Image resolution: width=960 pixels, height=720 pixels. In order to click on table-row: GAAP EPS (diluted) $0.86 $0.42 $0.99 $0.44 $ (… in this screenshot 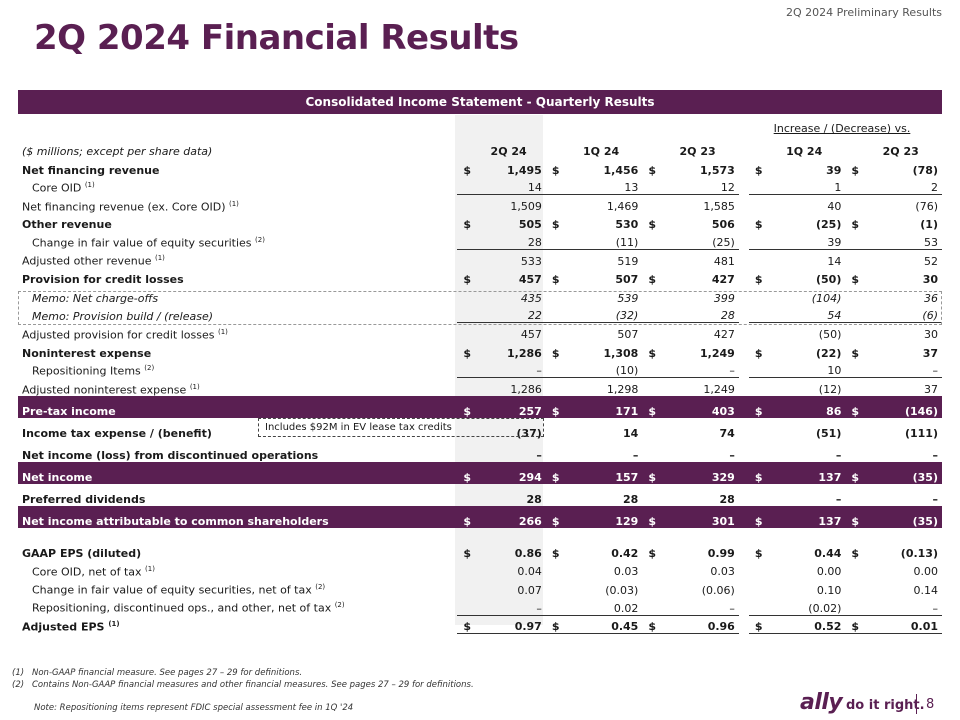, I will do `click(480, 549)`.